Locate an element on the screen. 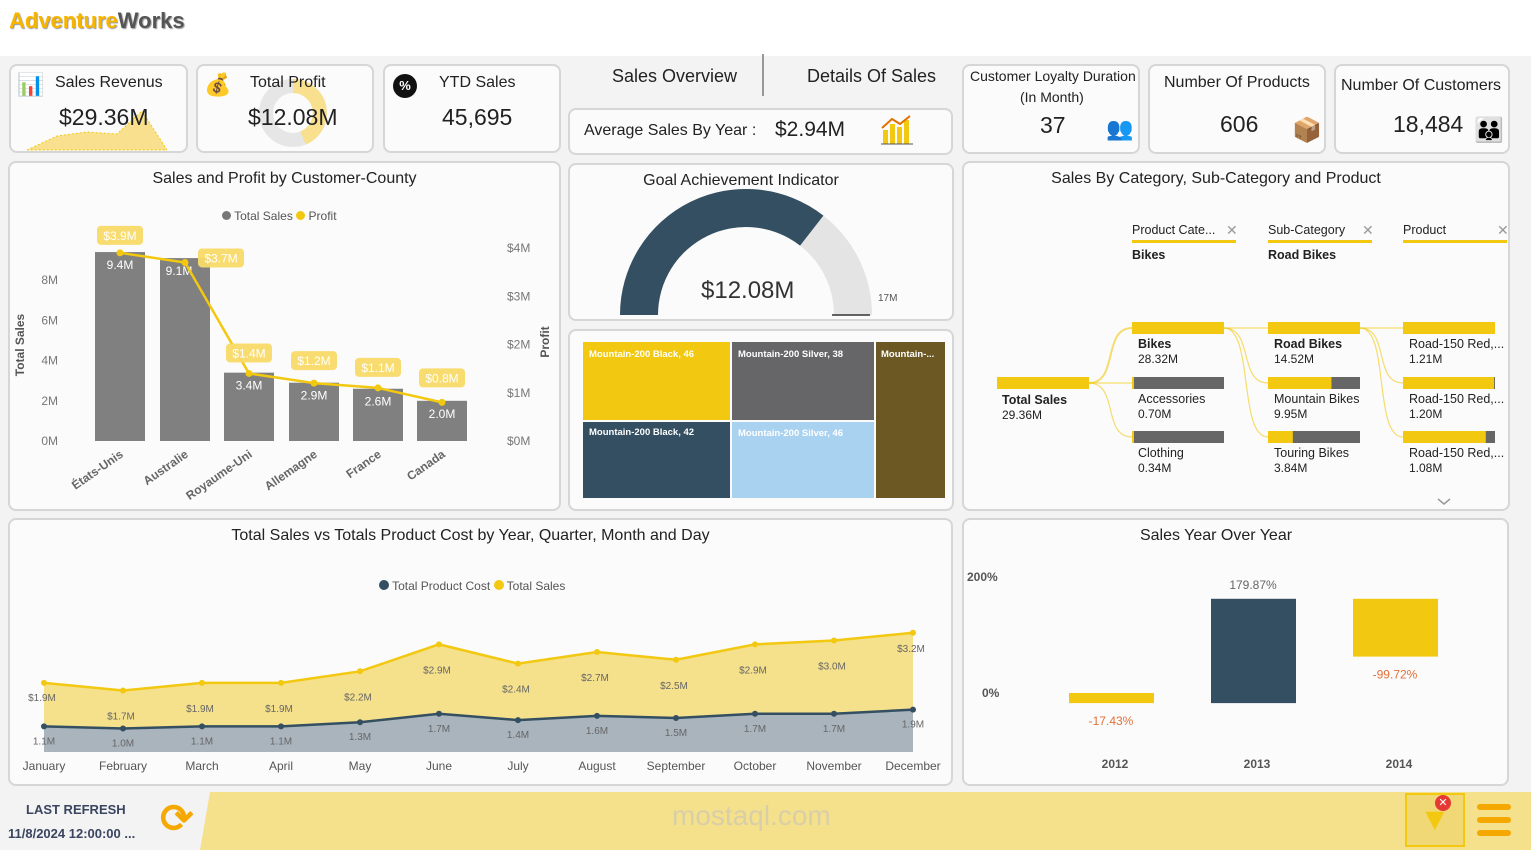  node-name: Accessories is located at coordinates (1171, 399).